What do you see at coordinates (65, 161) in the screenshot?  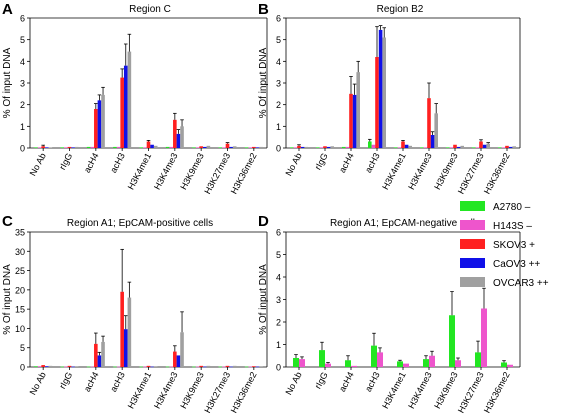 I see `x-tick-label: rIgG` at bounding box center [65, 161].